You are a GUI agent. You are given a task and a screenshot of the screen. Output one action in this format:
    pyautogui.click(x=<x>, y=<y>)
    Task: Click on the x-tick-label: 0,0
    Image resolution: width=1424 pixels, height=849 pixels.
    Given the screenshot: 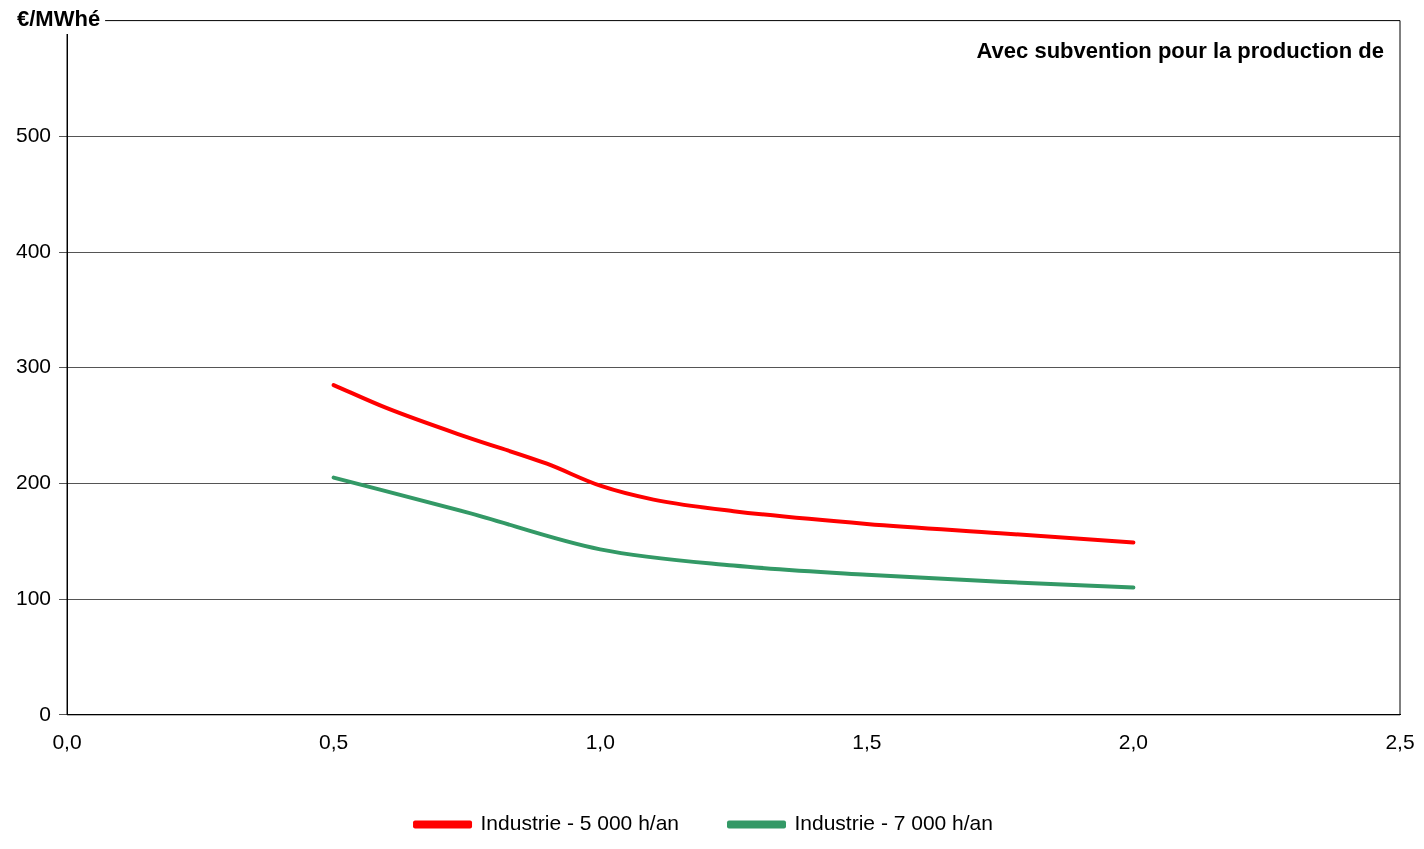 What is the action you would take?
    pyautogui.click(x=67, y=742)
    